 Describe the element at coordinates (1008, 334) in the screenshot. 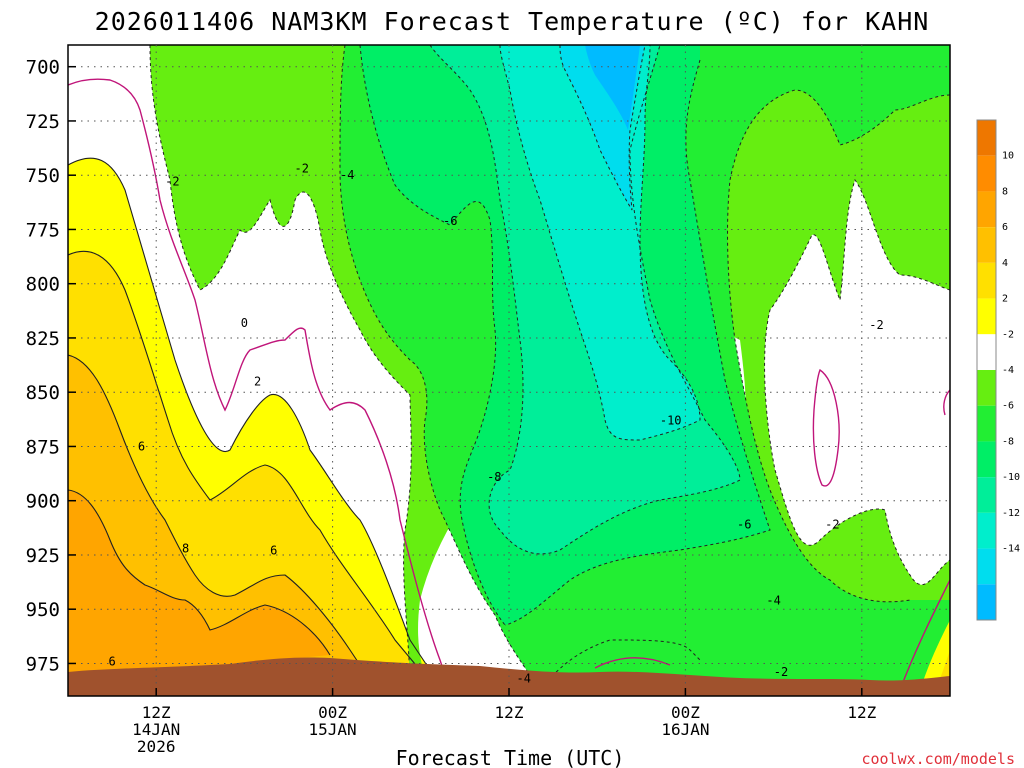

I see `colorbar-label: -2` at that location.